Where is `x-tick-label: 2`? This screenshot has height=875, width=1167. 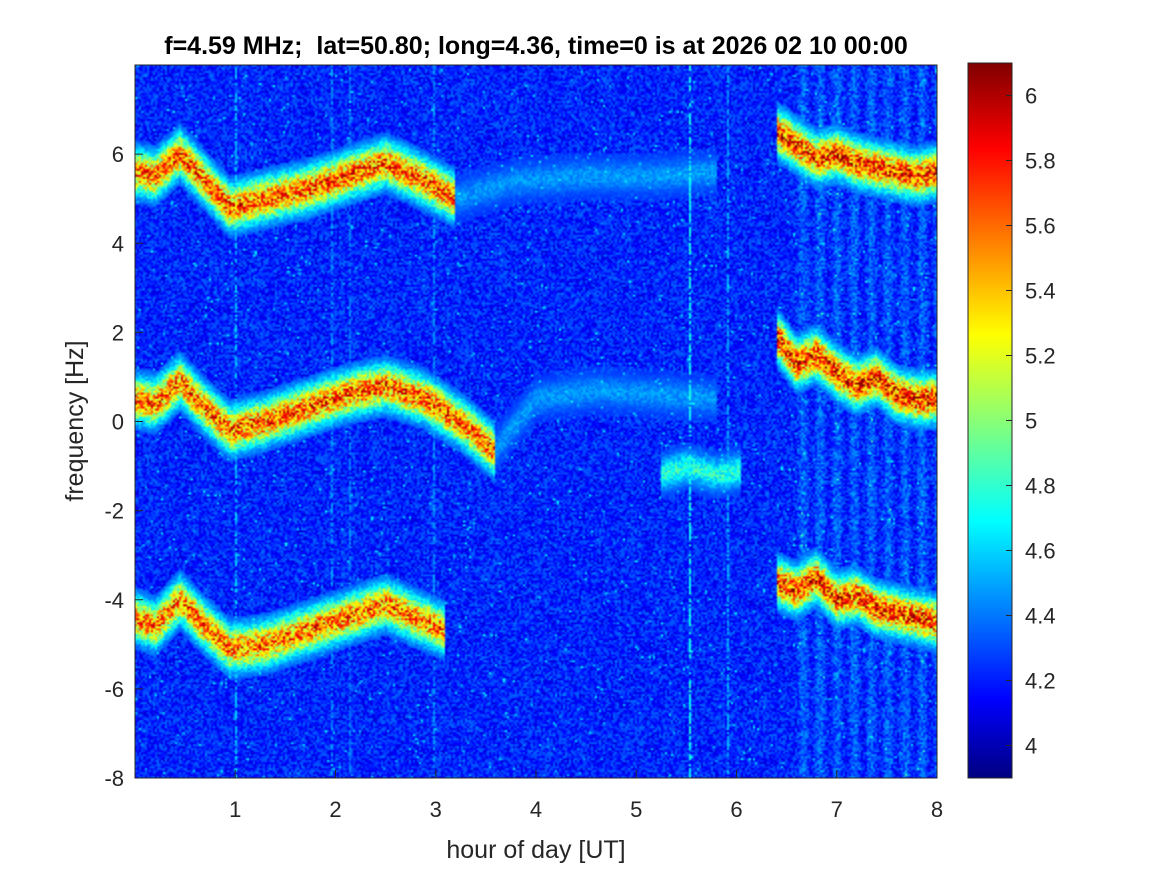 x-tick-label: 2 is located at coordinates (335, 809).